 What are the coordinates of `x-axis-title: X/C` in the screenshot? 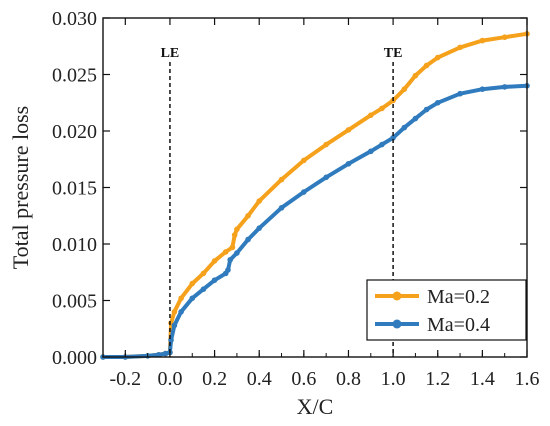 It's located at (315, 406).